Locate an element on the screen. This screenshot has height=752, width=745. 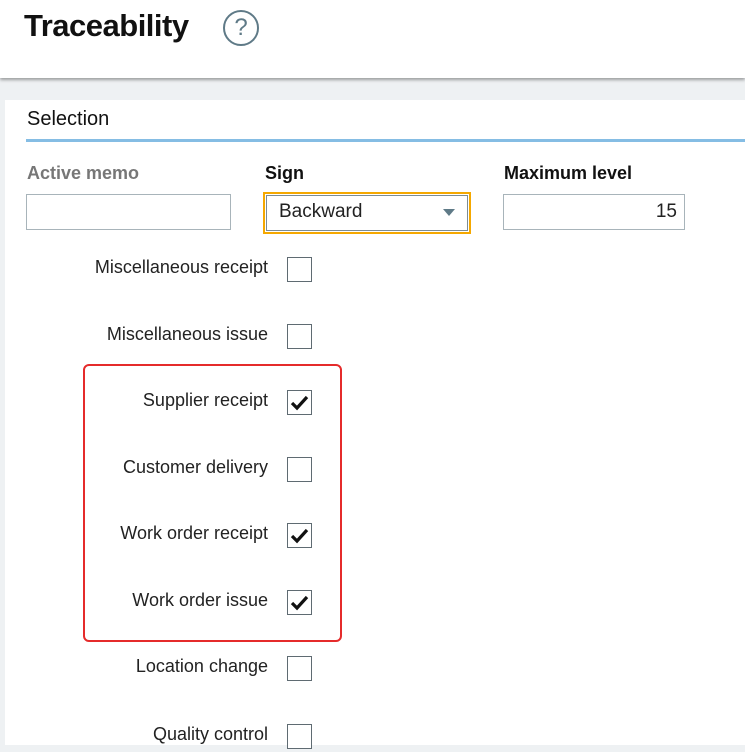
checkbox-label: Miscellaneous receipt is located at coordinates (181, 267).